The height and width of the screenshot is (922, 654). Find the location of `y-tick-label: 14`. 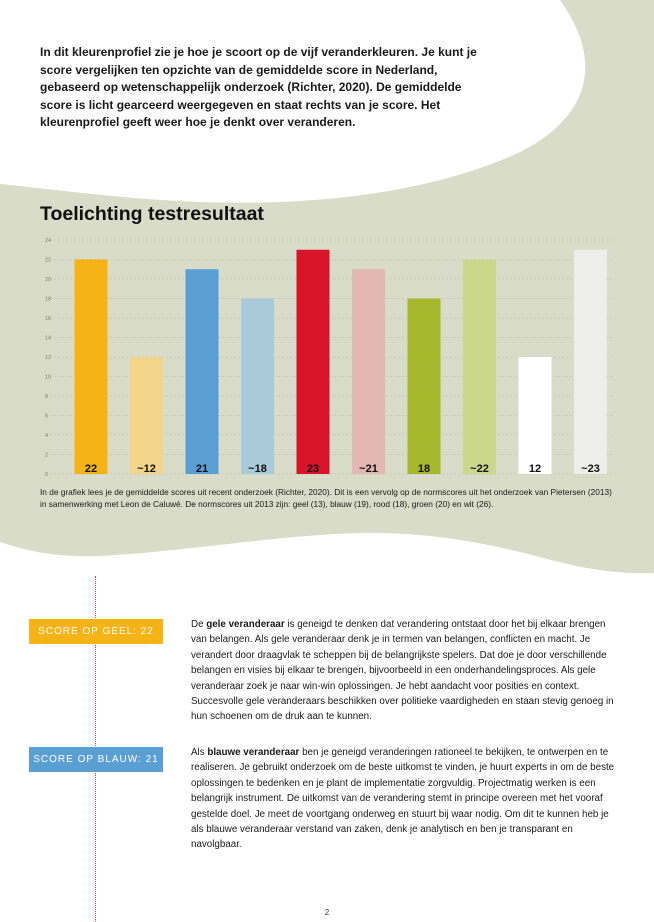

y-tick-label: 14 is located at coordinates (48, 339).